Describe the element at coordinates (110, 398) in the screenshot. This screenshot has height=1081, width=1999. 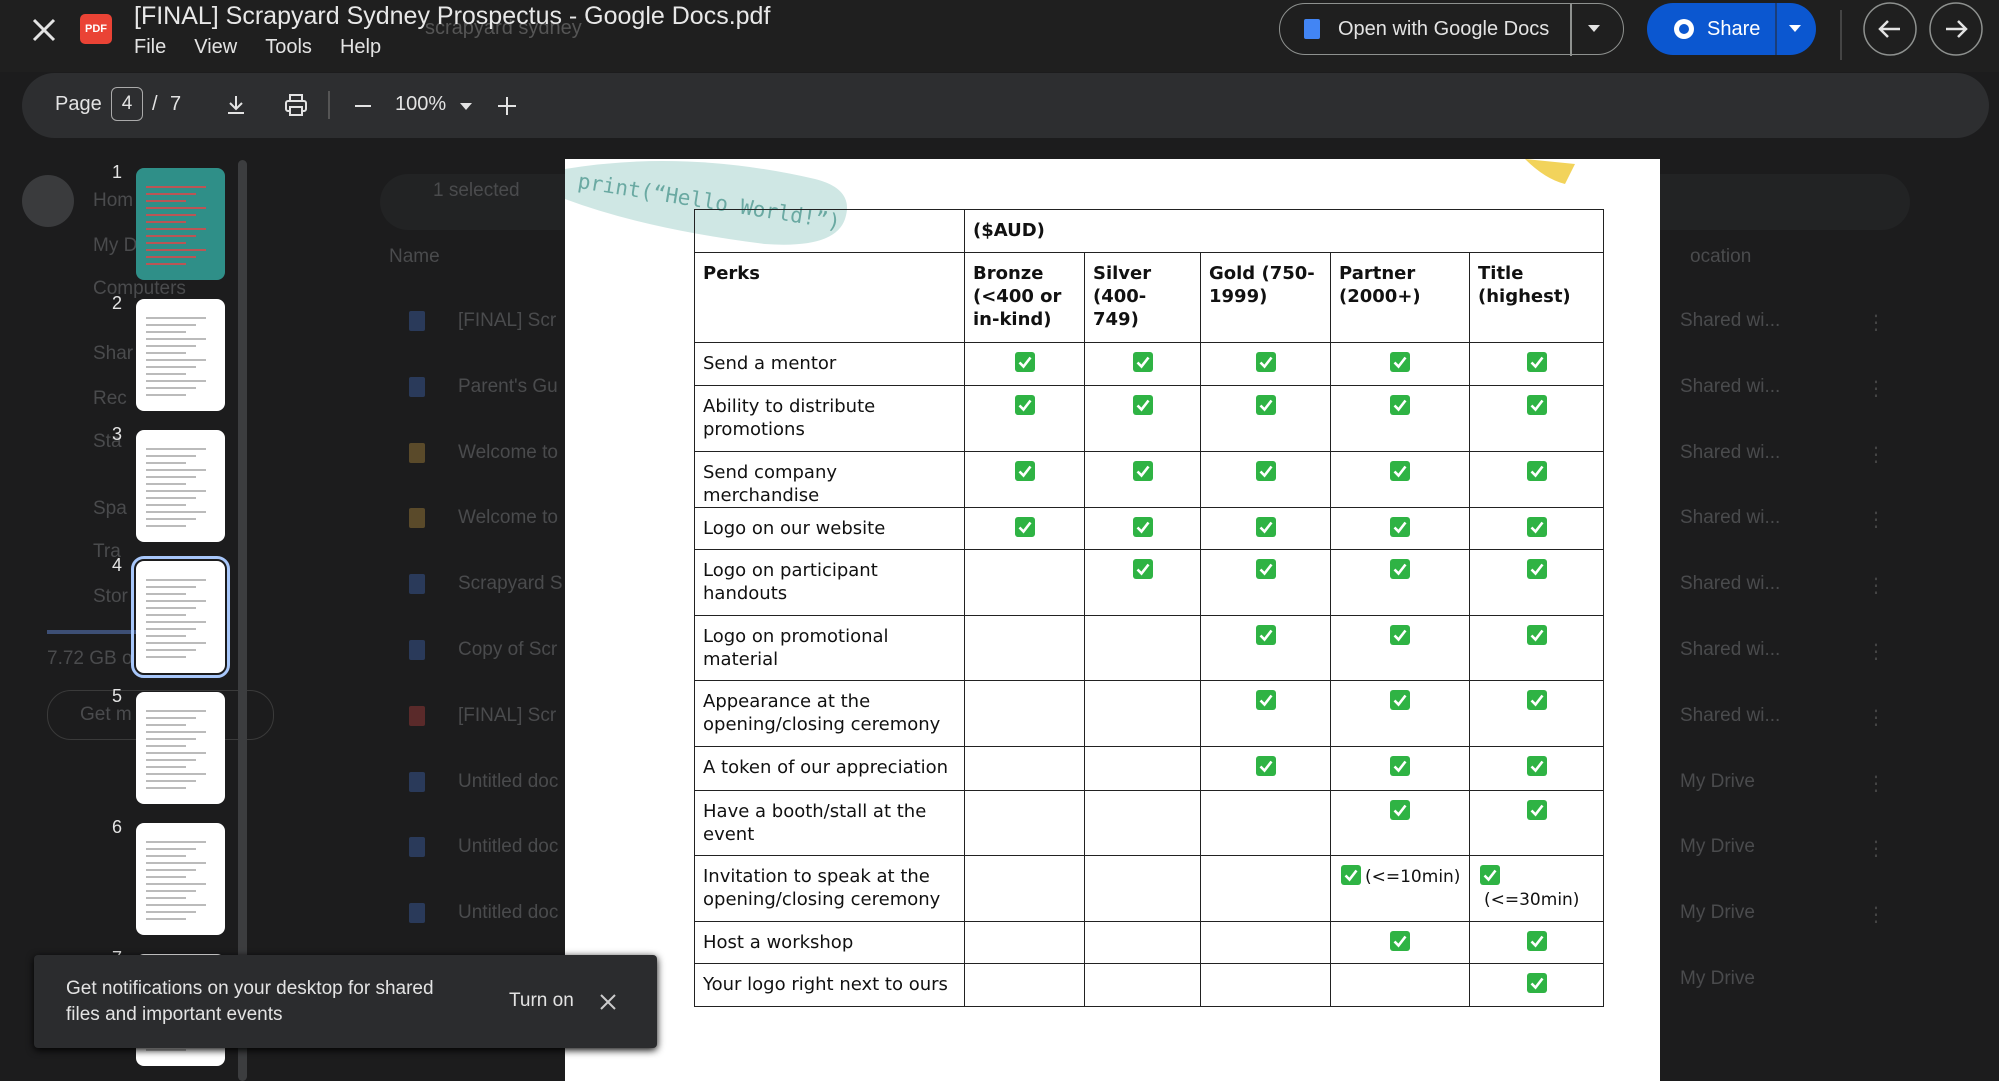
I see `sidebar-item: Rec` at that location.